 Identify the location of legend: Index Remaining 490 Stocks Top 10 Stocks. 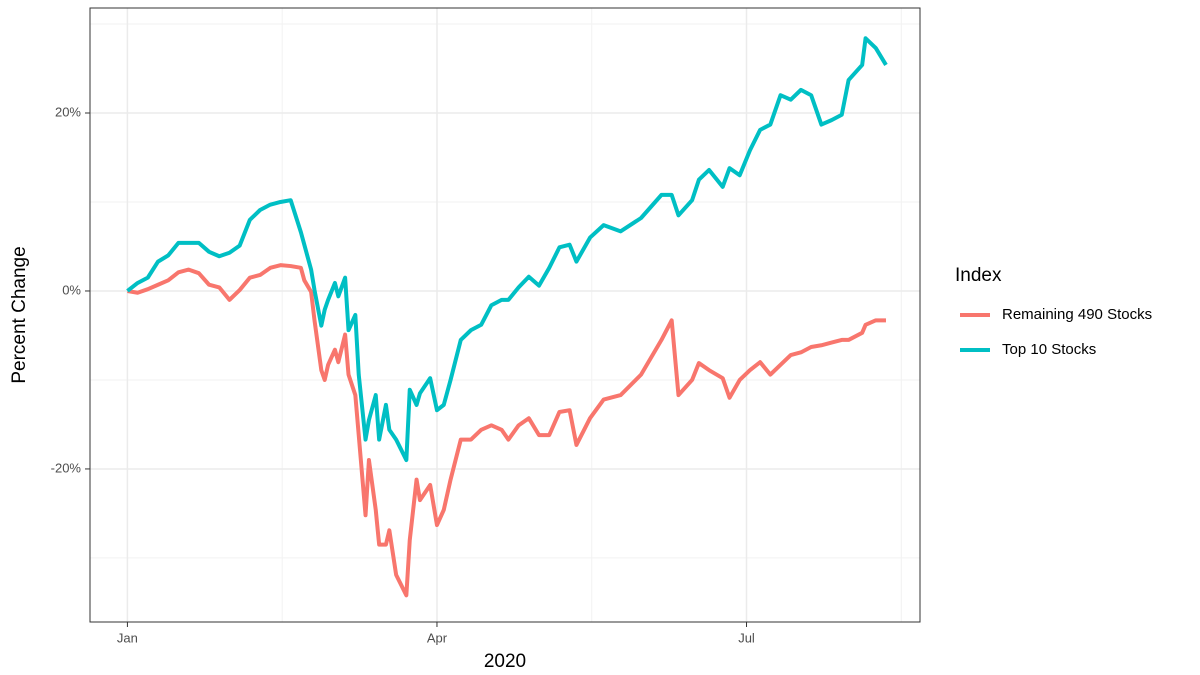
(1053, 311).